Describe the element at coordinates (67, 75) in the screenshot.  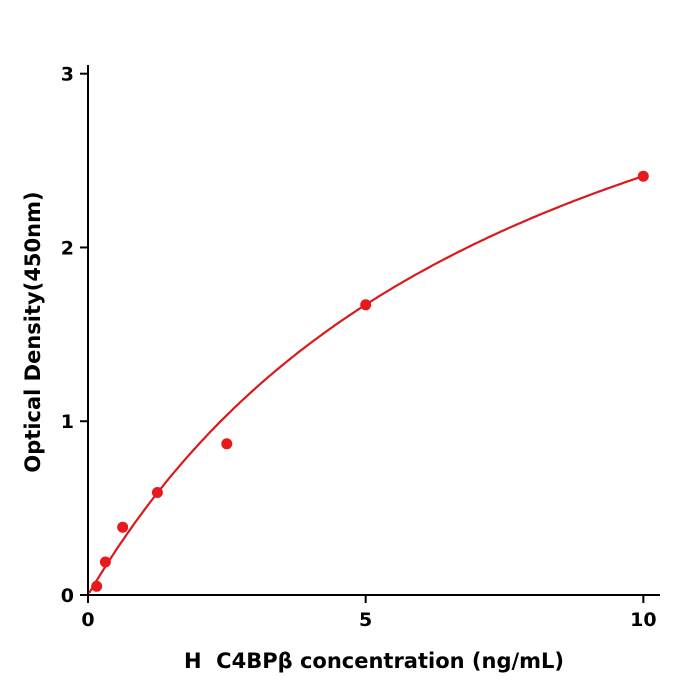
I see `y-tick-label: 3` at that location.